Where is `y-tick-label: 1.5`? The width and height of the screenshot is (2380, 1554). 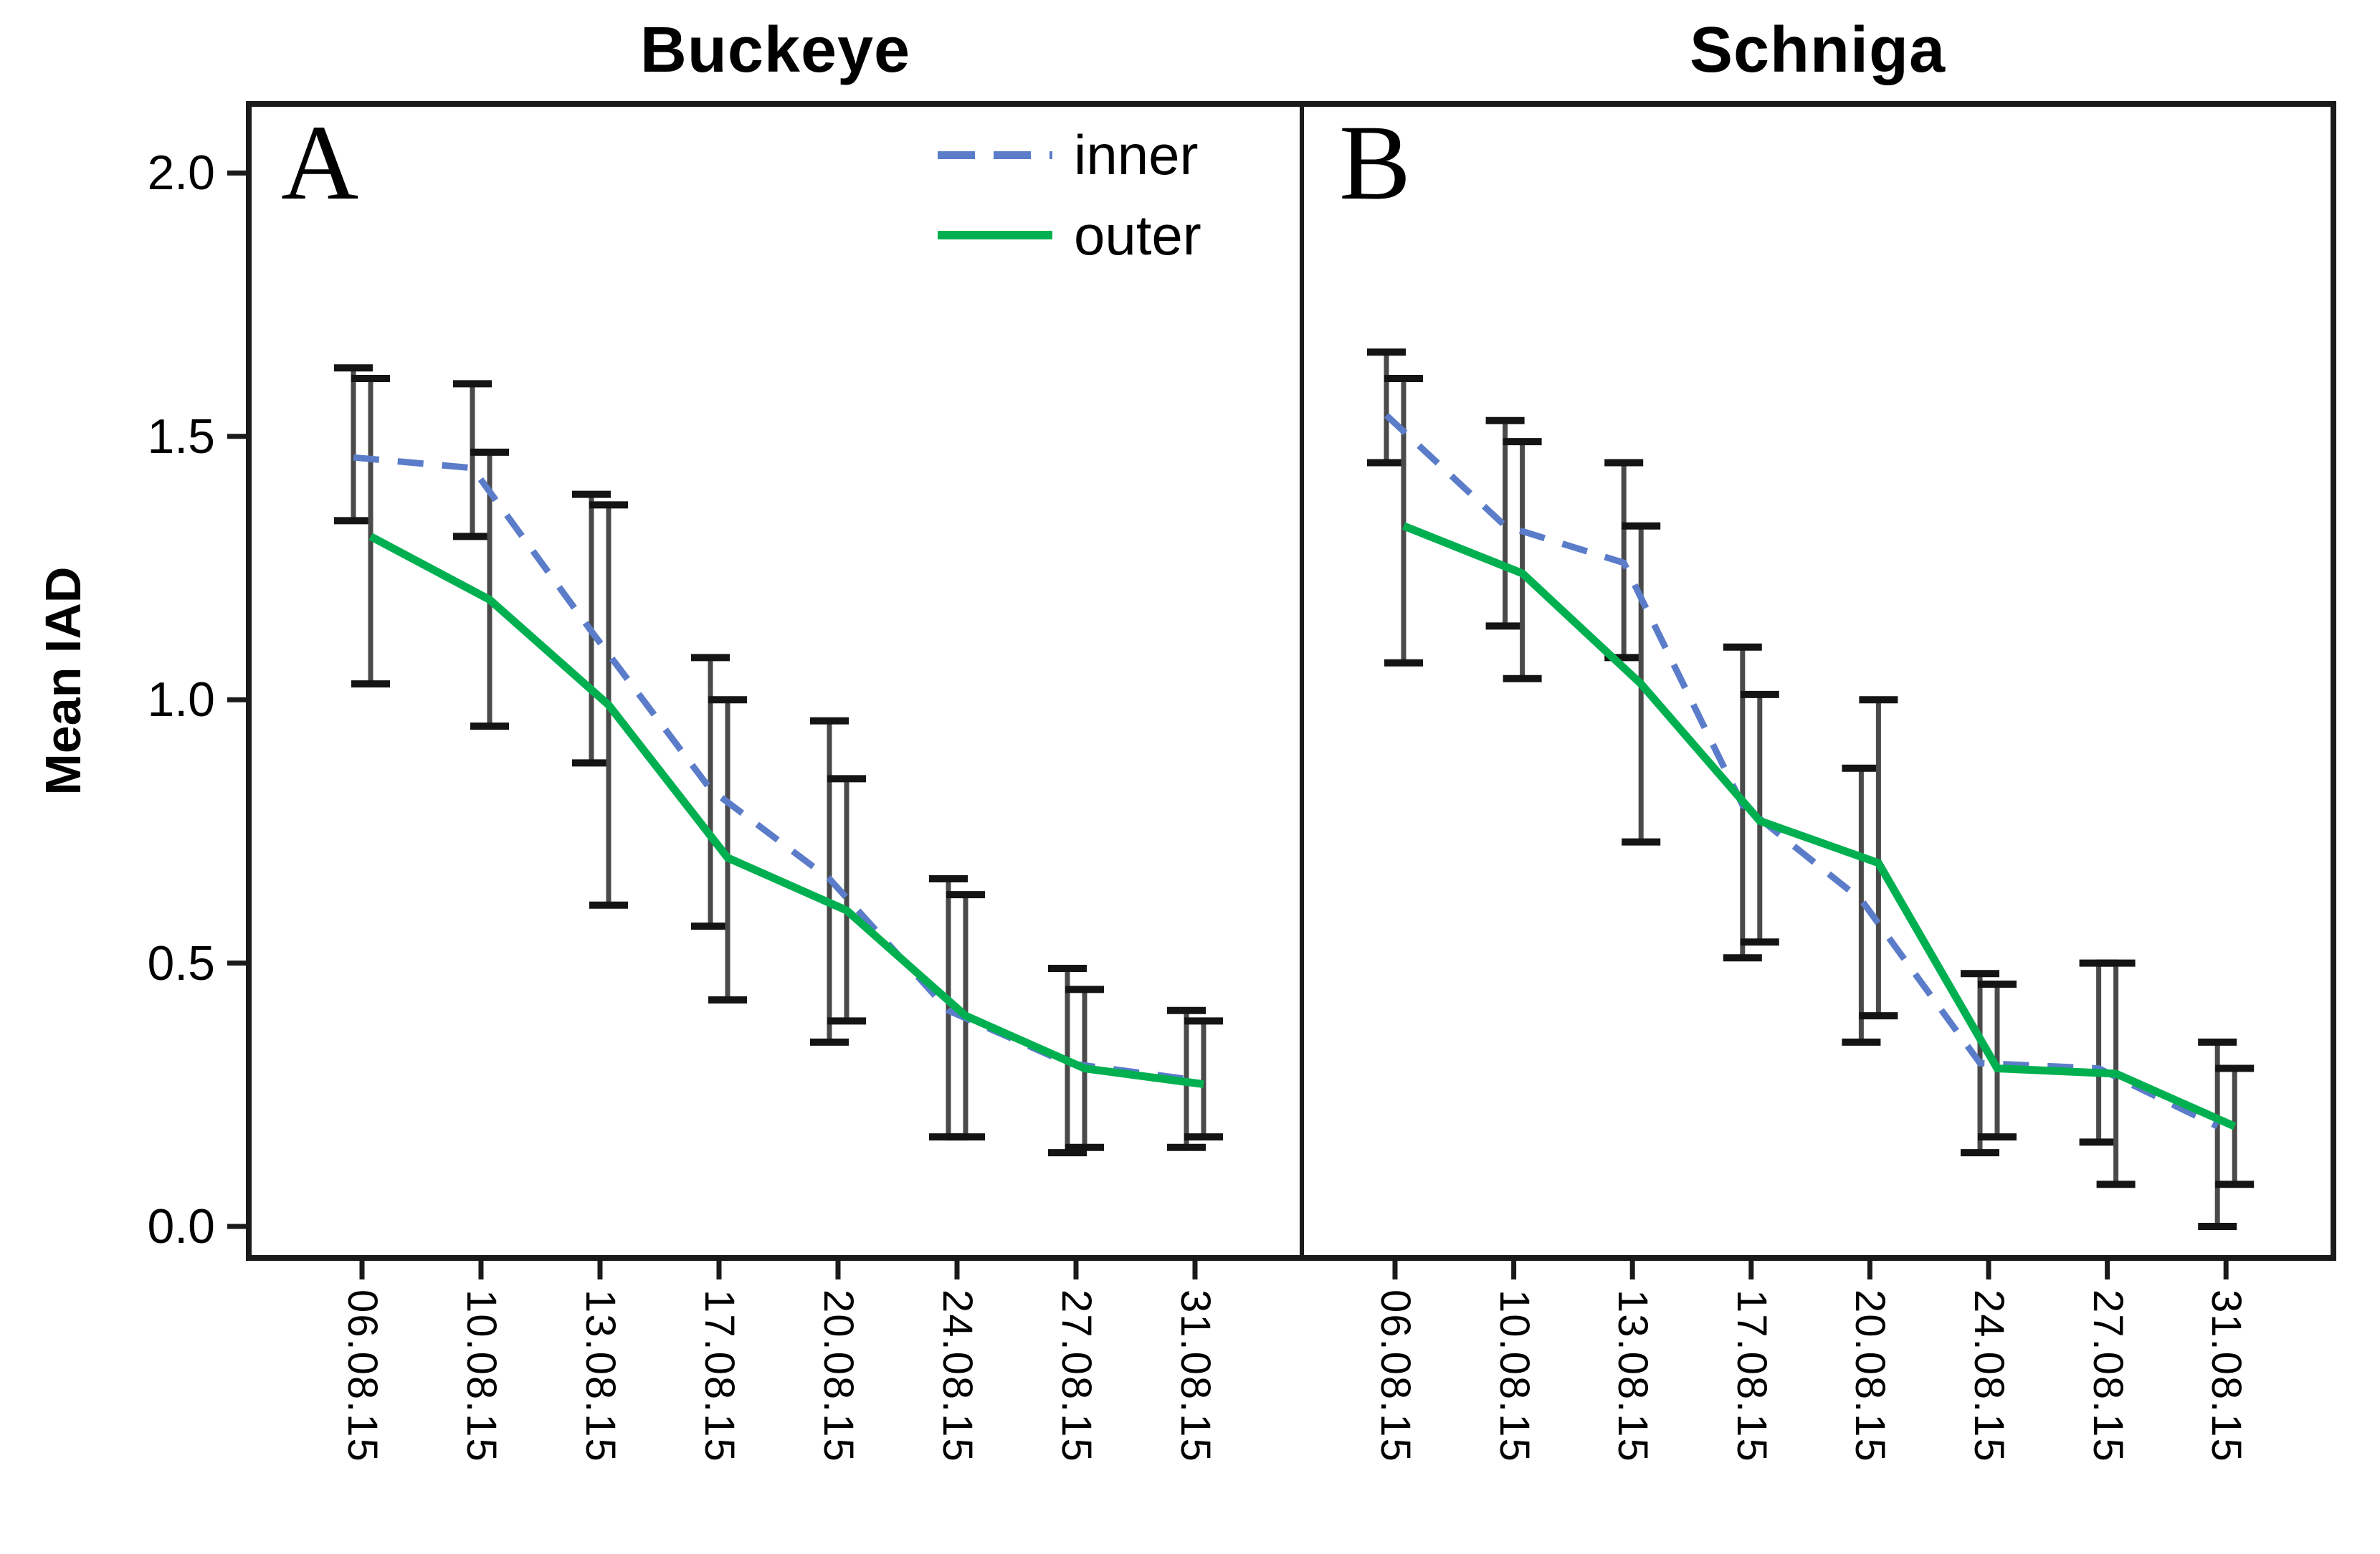
y-tick-label: 1.5 is located at coordinates (181, 437).